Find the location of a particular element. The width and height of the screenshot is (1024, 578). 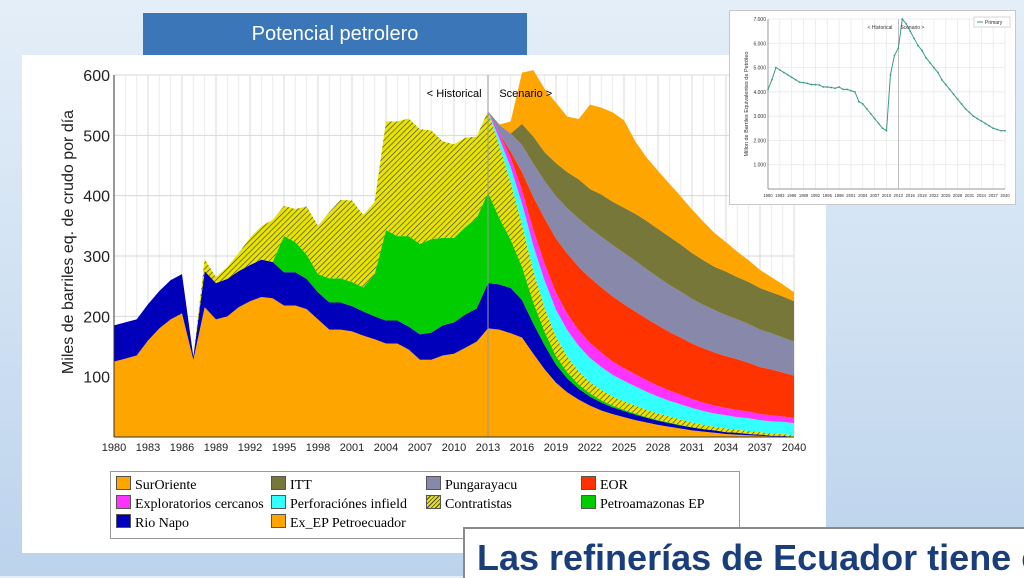

inset-x-tick: 1992 is located at coordinates (816, 195).